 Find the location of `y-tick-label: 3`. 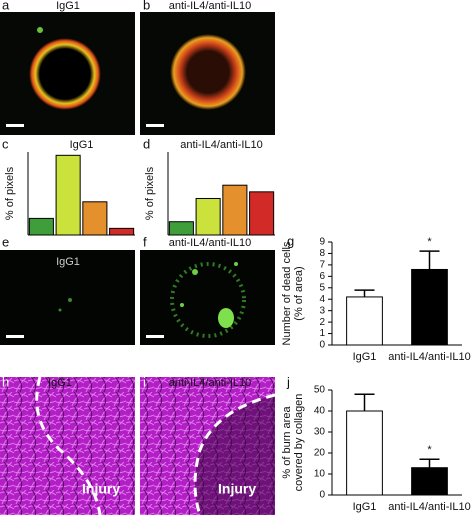

y-tick-label: 3 is located at coordinates (322, 310).